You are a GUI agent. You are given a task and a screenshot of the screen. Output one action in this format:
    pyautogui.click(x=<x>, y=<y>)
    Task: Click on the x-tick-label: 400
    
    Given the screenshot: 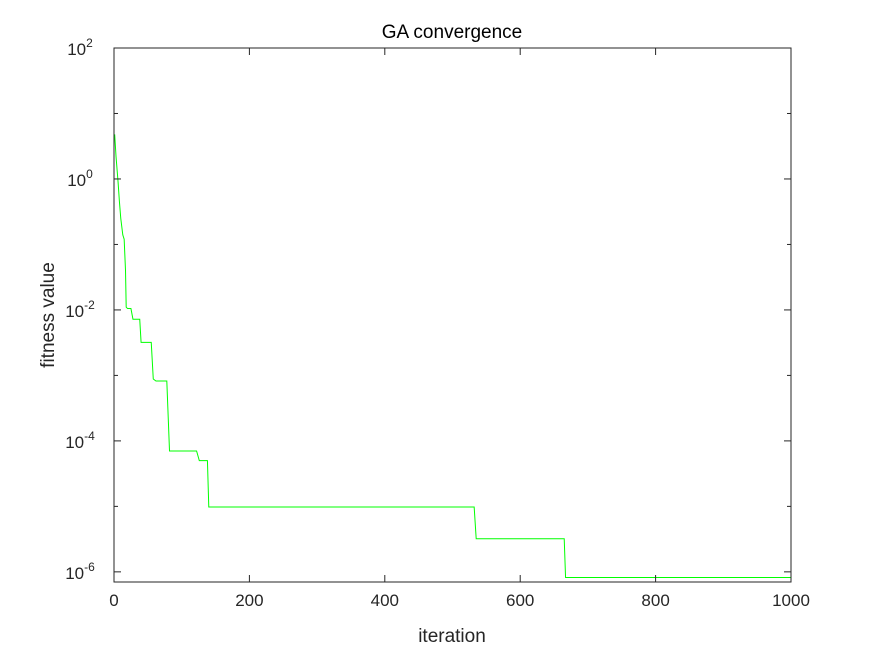 What is the action you would take?
    pyautogui.click(x=385, y=600)
    